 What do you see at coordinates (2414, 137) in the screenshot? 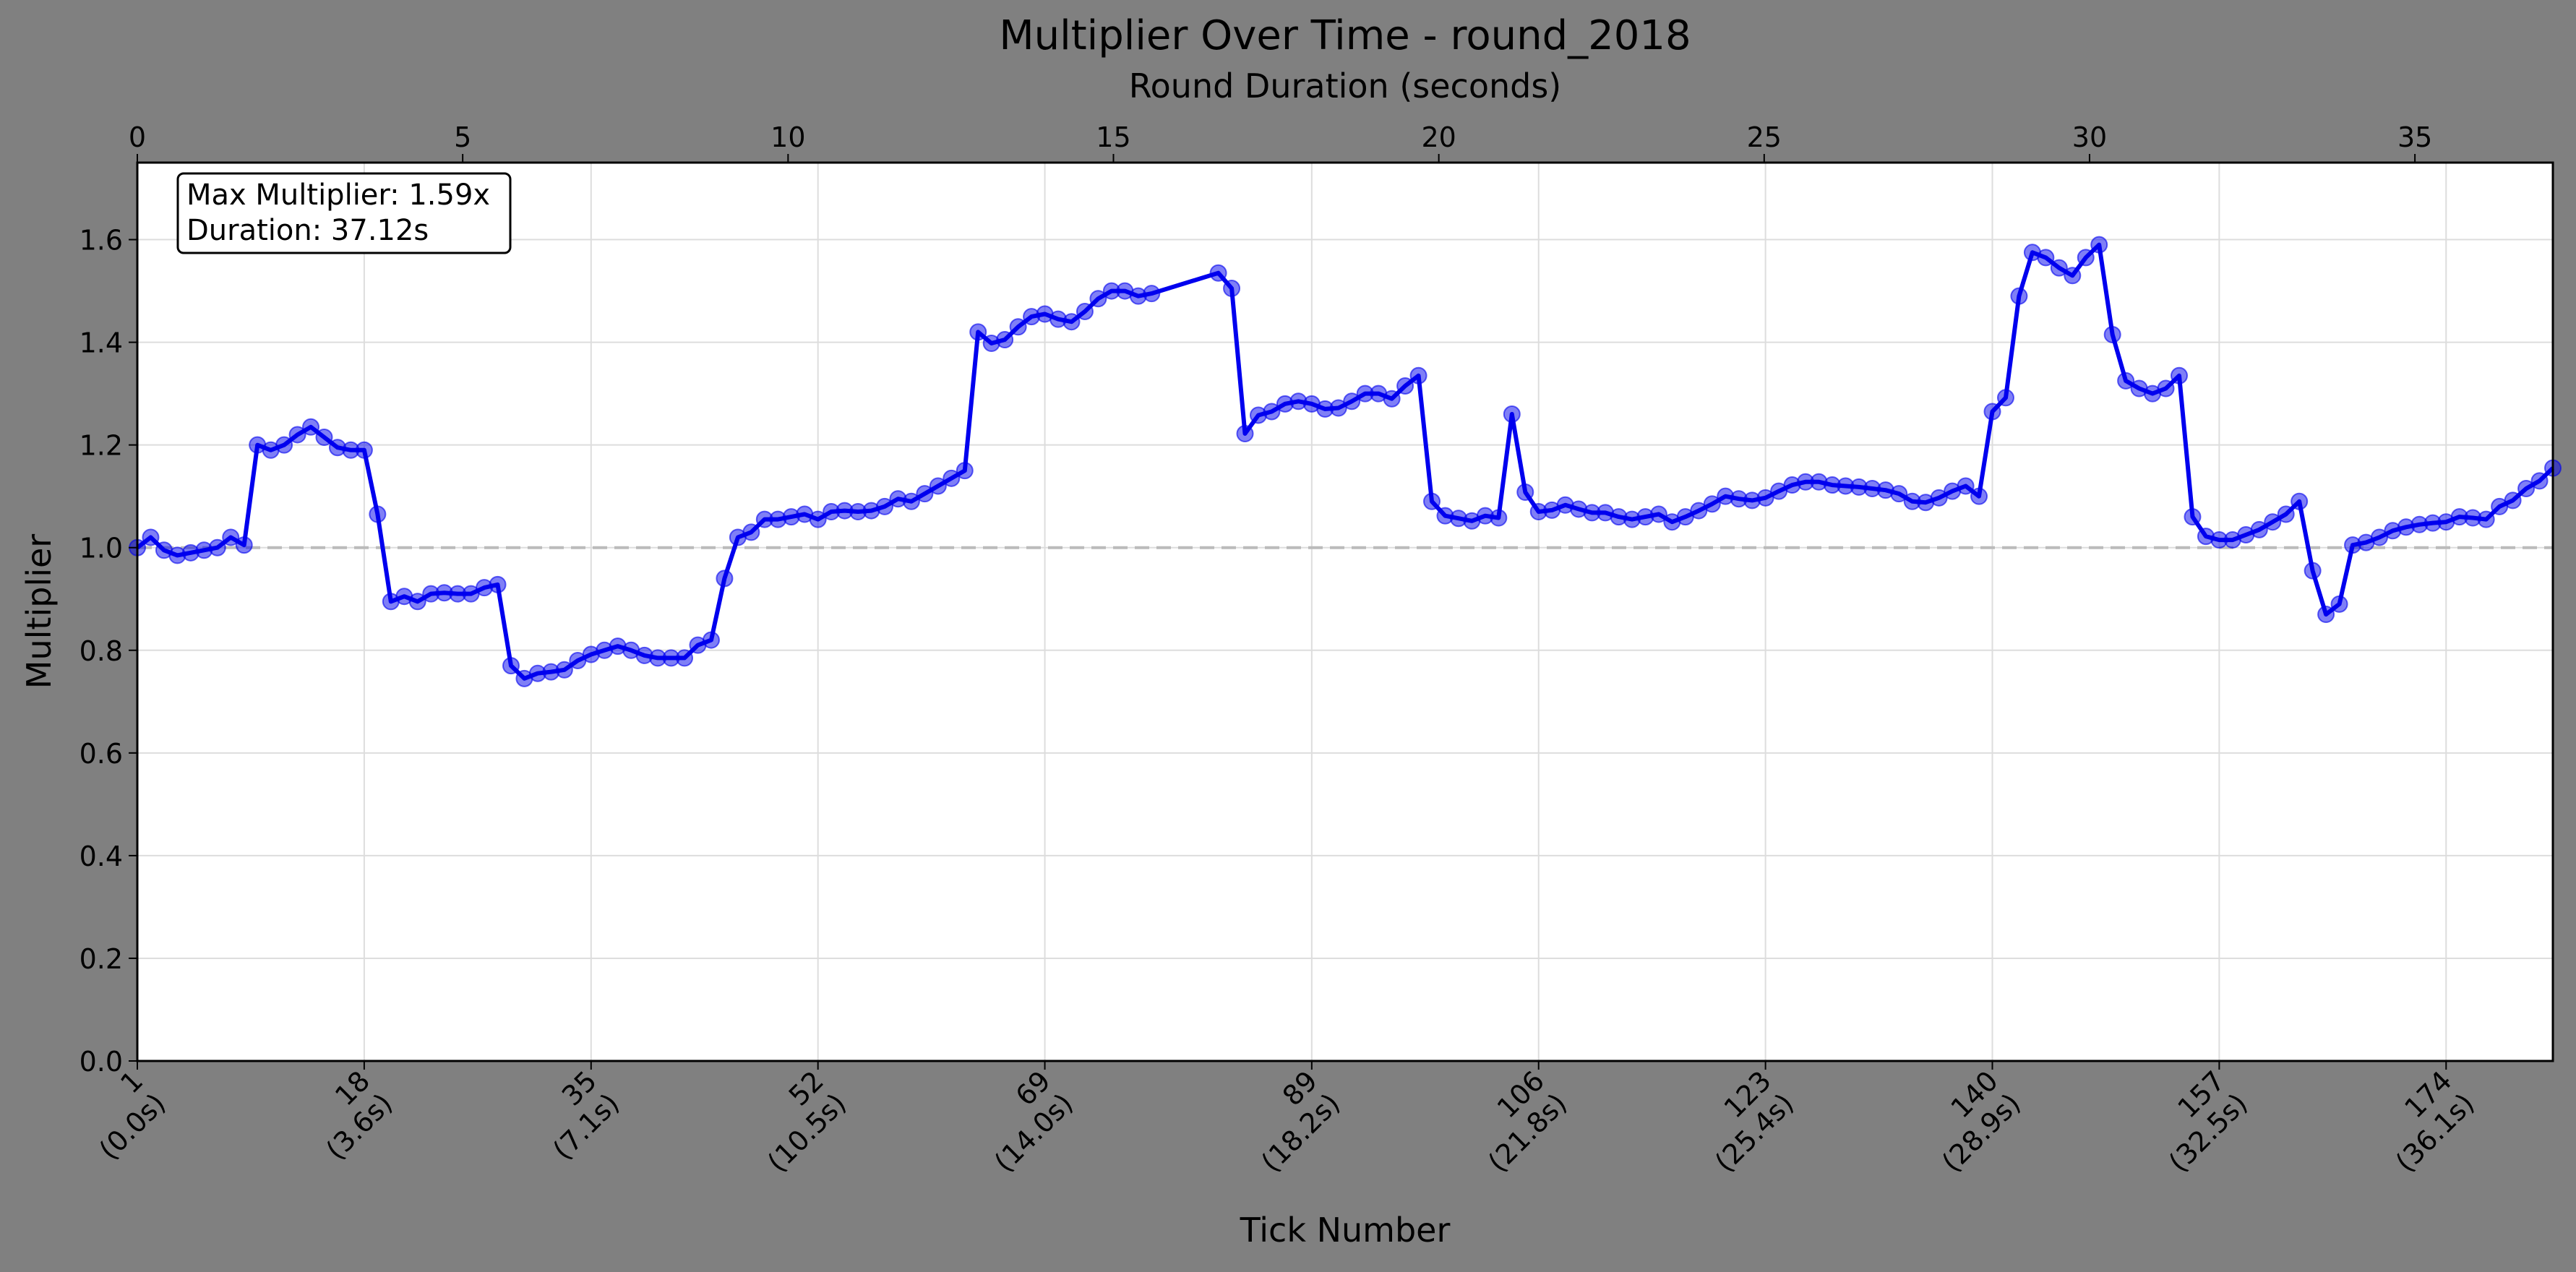
I see `top-x-tick-label: 35` at bounding box center [2414, 137].